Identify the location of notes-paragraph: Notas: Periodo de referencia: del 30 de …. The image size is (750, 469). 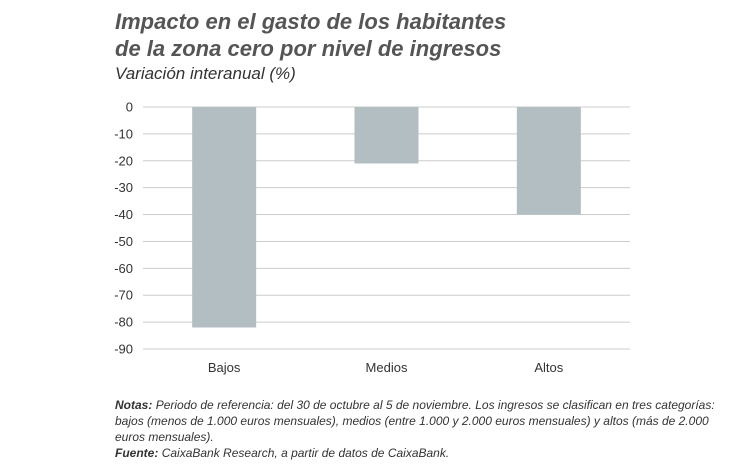
(427, 421).